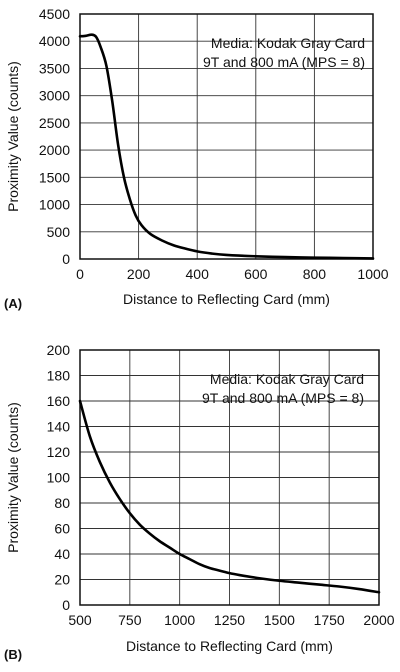  What do you see at coordinates (54, 150) in the screenshot?
I see `y-tick-label: 2000` at bounding box center [54, 150].